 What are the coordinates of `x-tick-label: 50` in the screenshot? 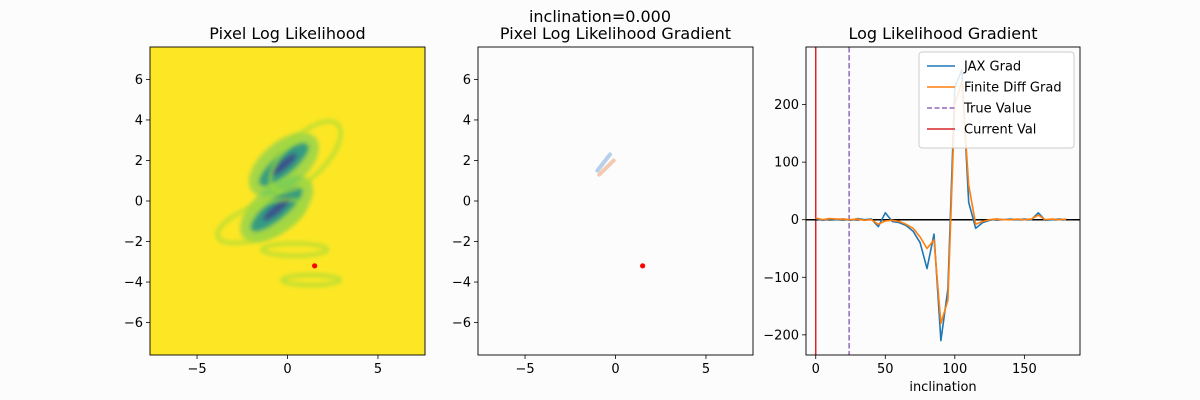 It's located at (885, 369).